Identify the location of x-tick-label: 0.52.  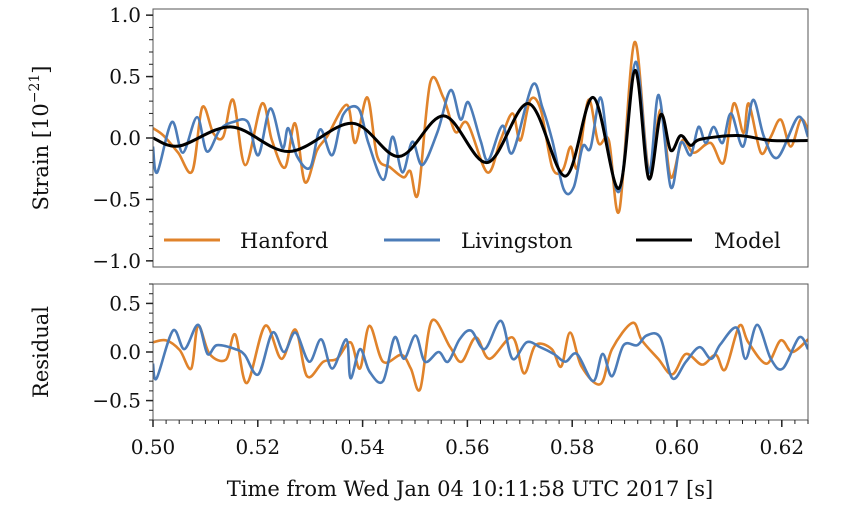
(258, 447).